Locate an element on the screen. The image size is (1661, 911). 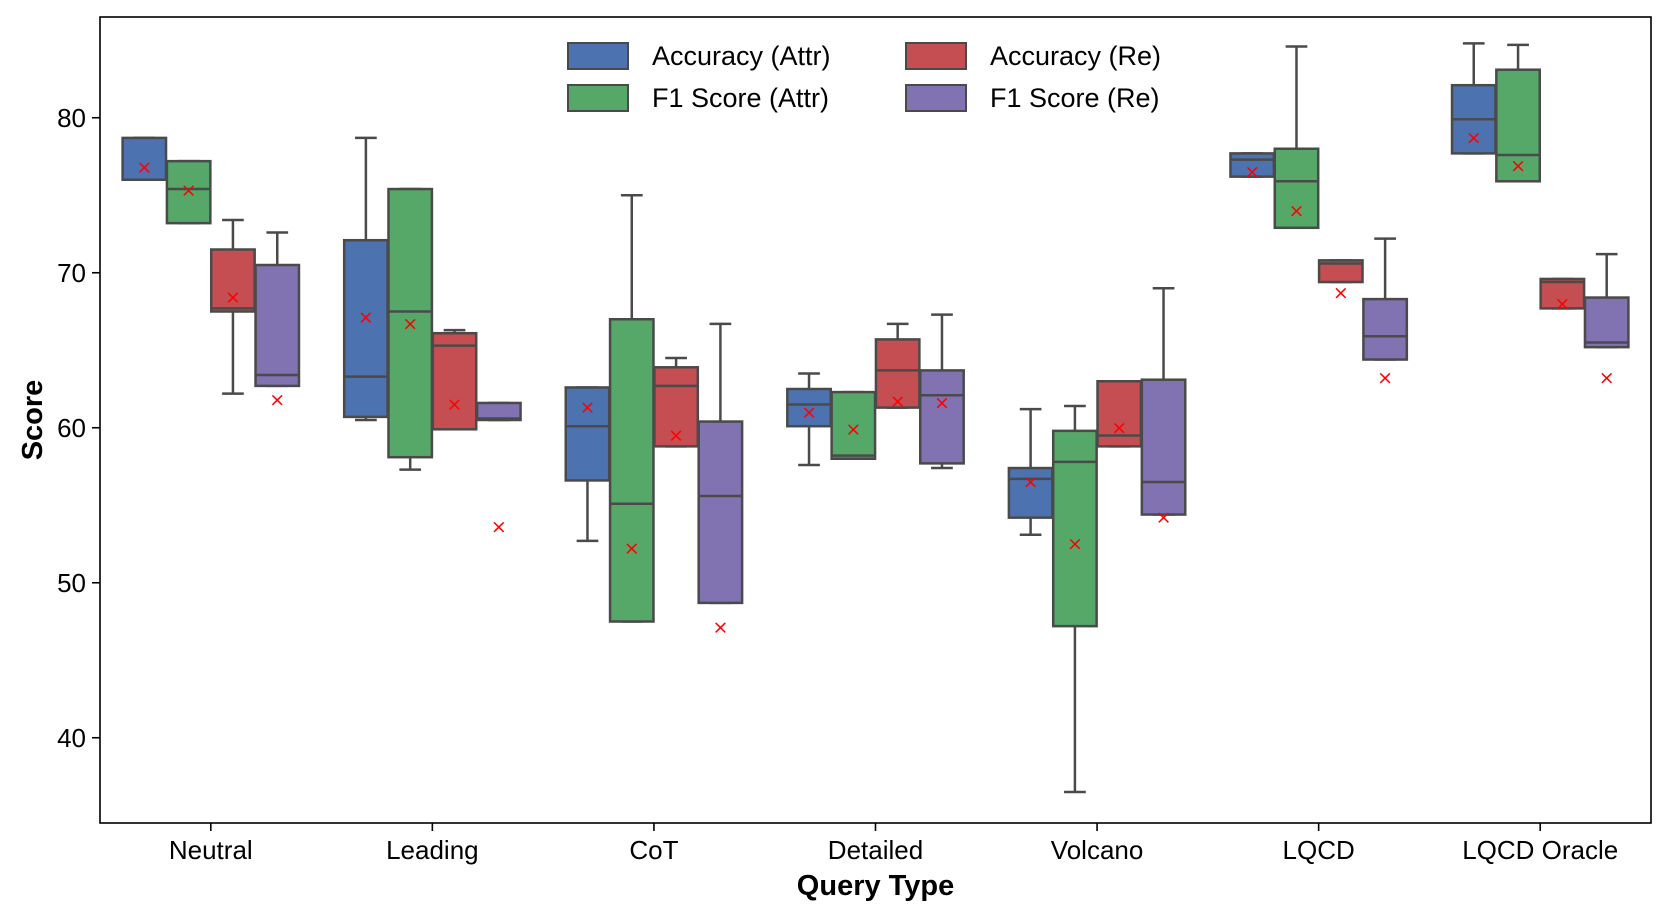
x-tick-label: Detailed is located at coordinates (875, 850).